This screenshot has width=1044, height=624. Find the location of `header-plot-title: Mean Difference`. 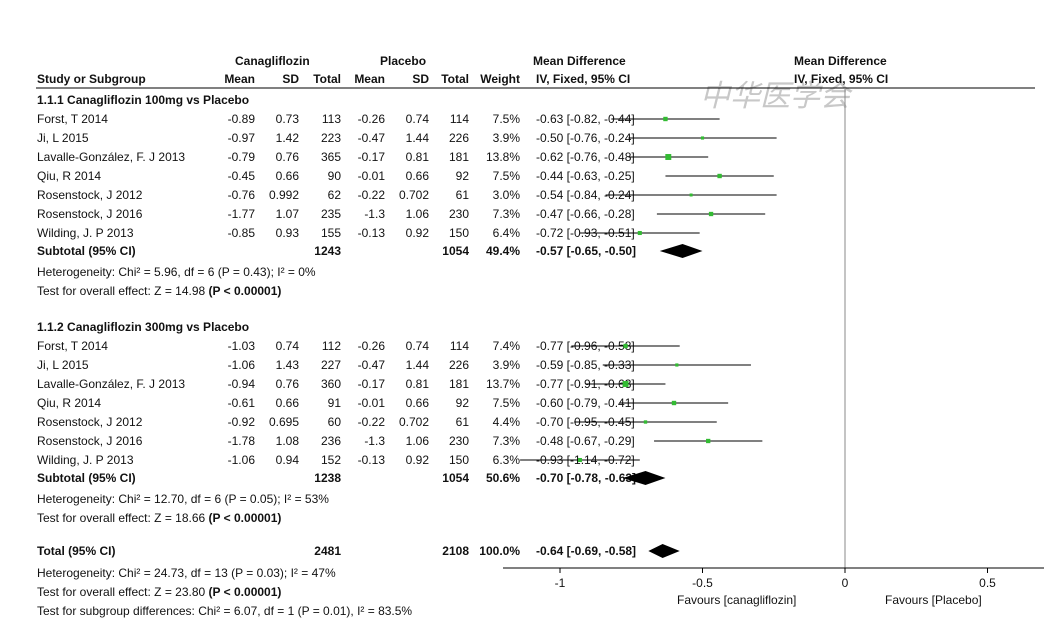

header-plot-title: Mean Difference is located at coordinates (840, 61).